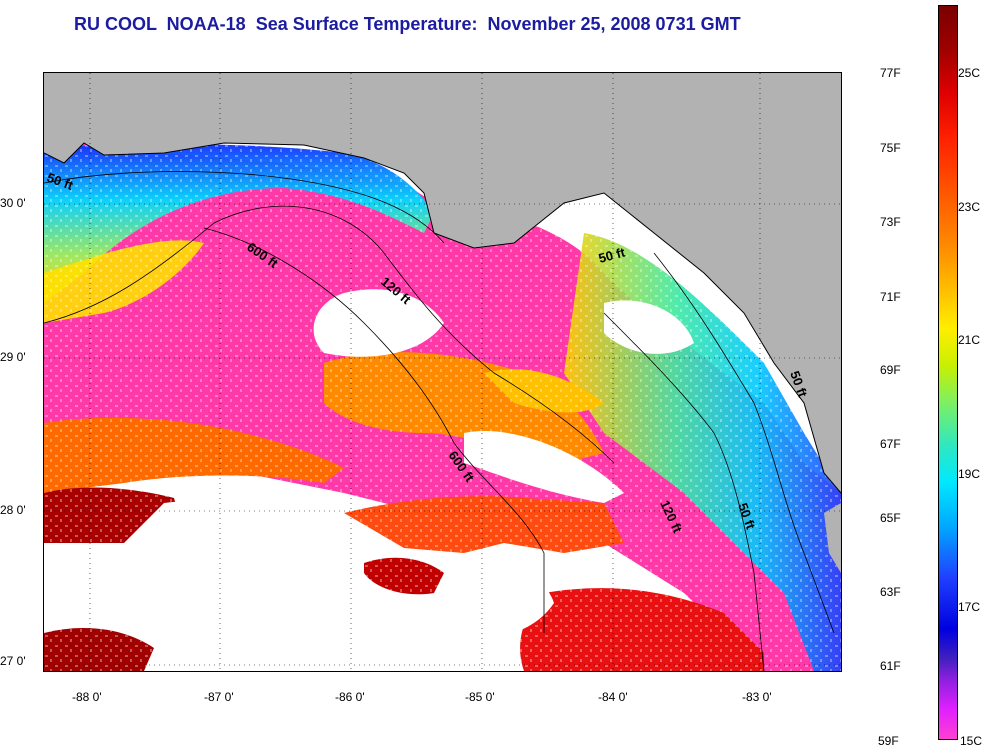  I want to click on colorbar-f-label: 67F, so click(890, 444).